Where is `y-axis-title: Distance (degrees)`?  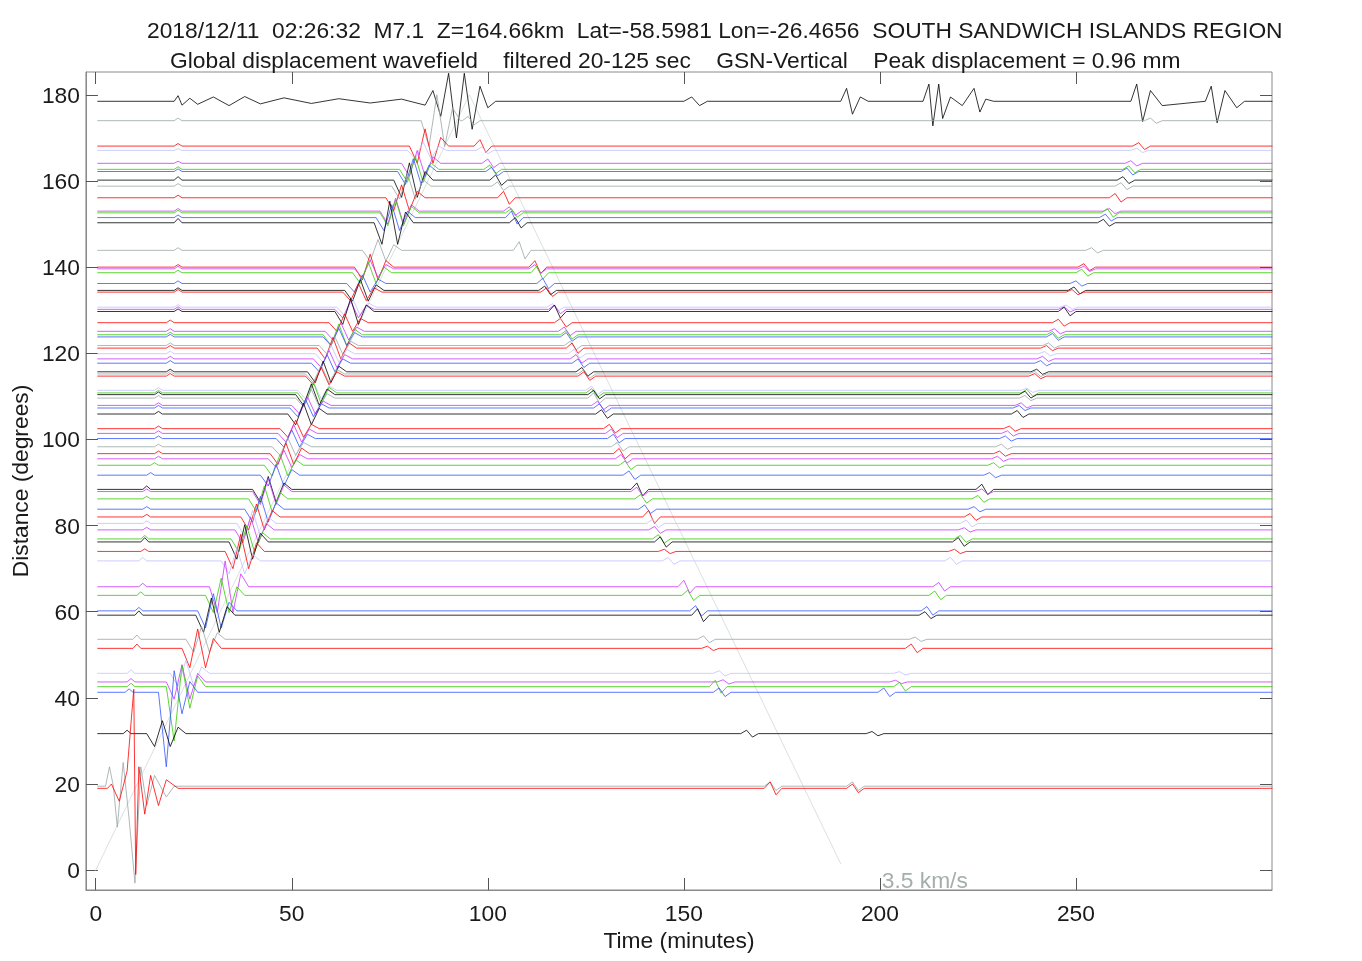
y-axis-title: Distance (degrees) is located at coordinates (19, 481).